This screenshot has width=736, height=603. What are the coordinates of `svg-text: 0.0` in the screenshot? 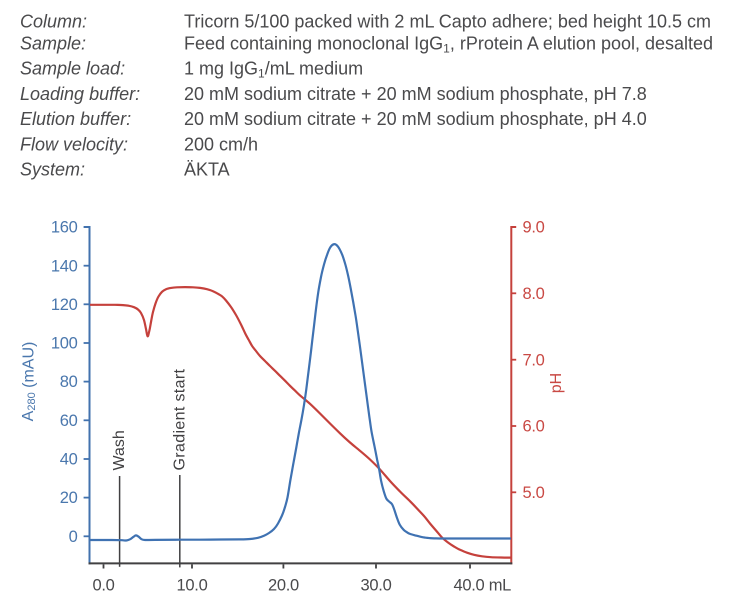 It's located at (103, 586).